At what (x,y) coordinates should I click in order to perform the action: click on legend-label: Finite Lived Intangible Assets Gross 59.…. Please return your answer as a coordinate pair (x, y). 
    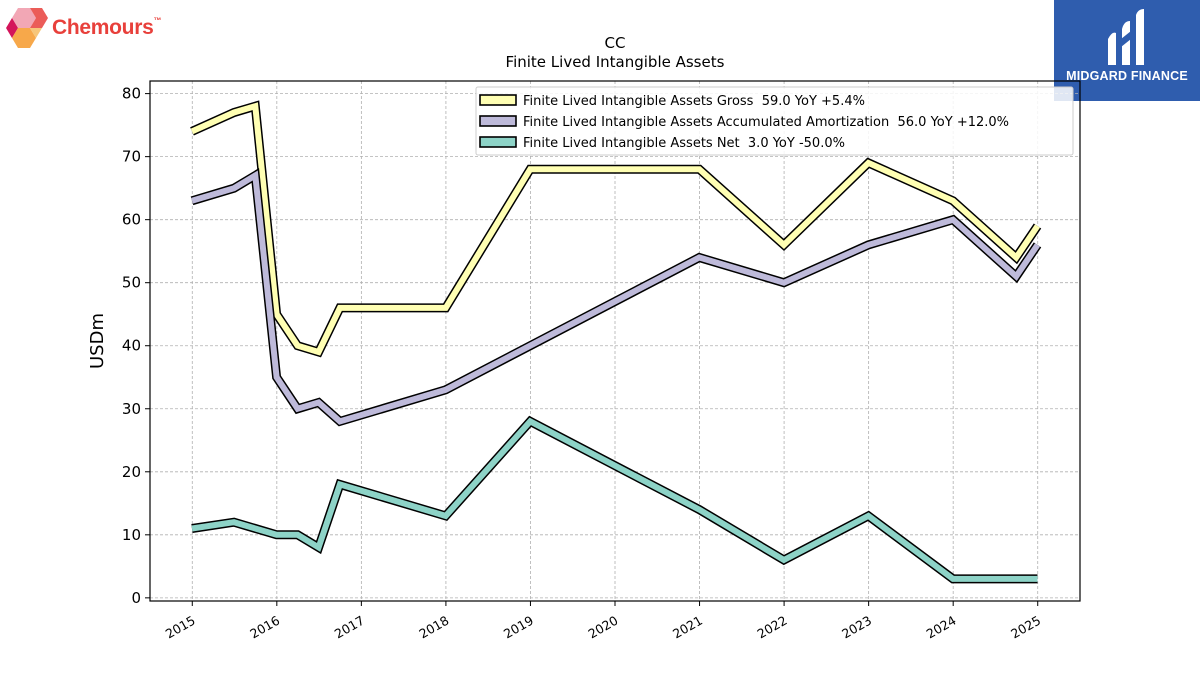
    Looking at the image, I should click on (694, 101).